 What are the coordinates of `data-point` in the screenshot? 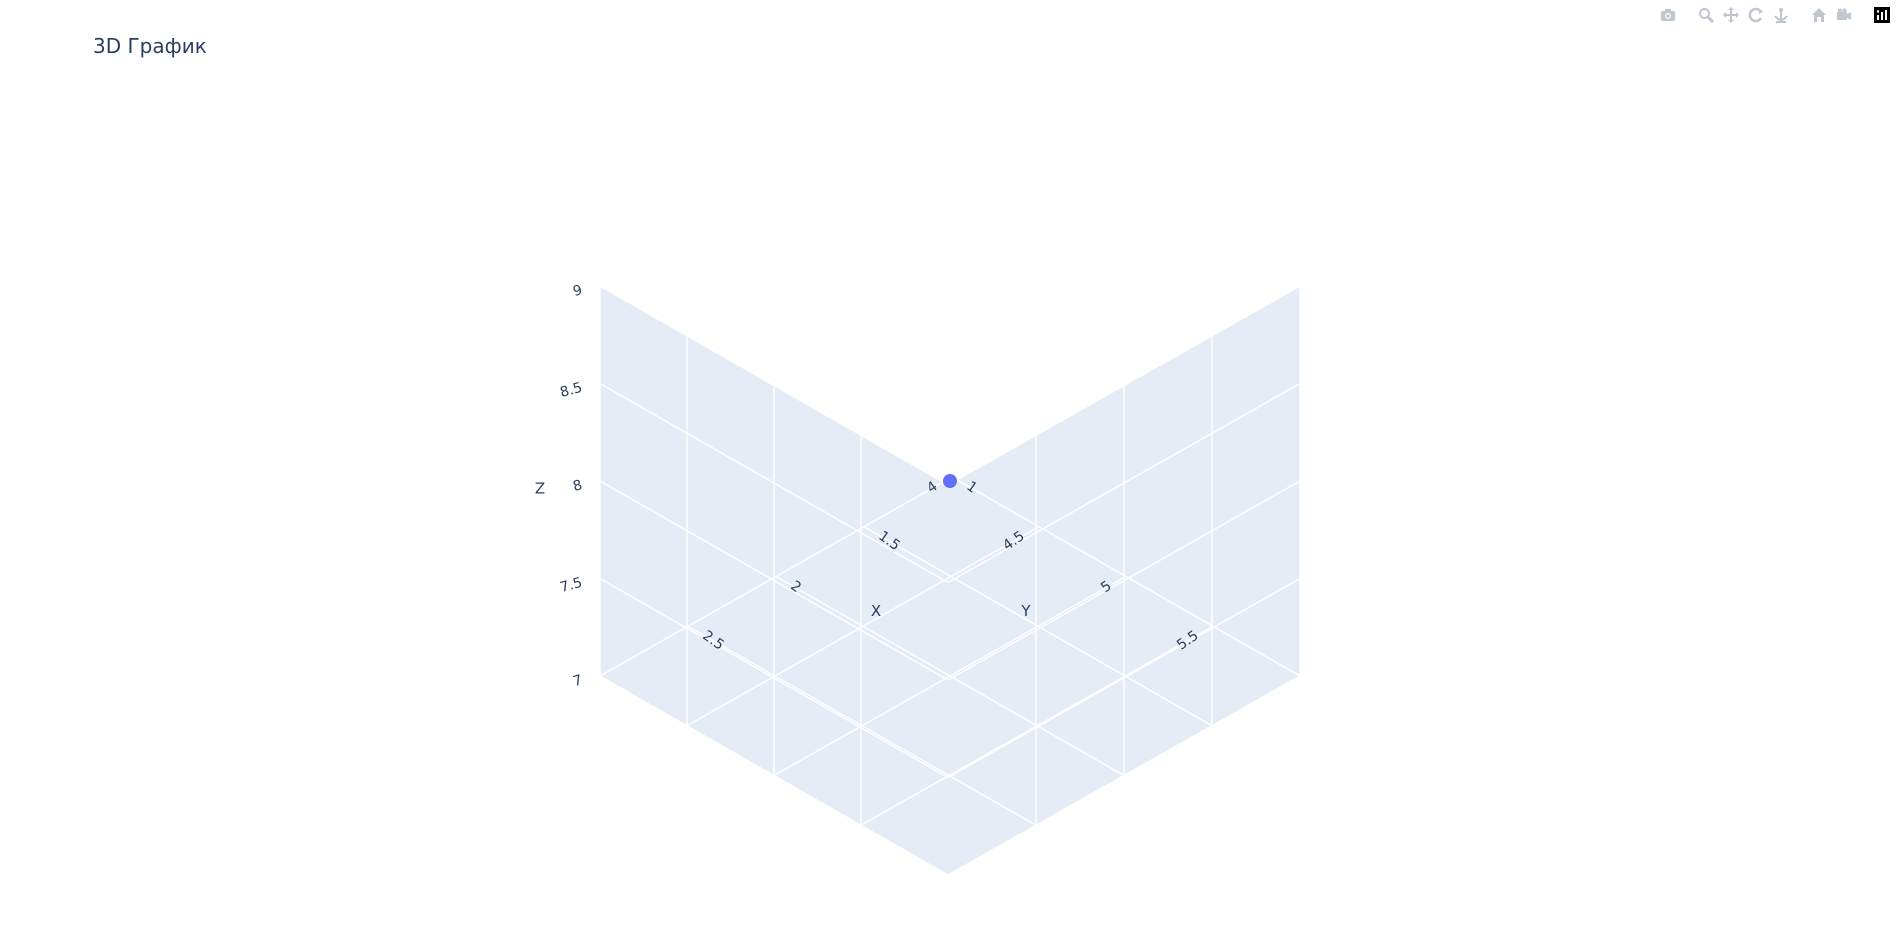 It's located at (950, 481).